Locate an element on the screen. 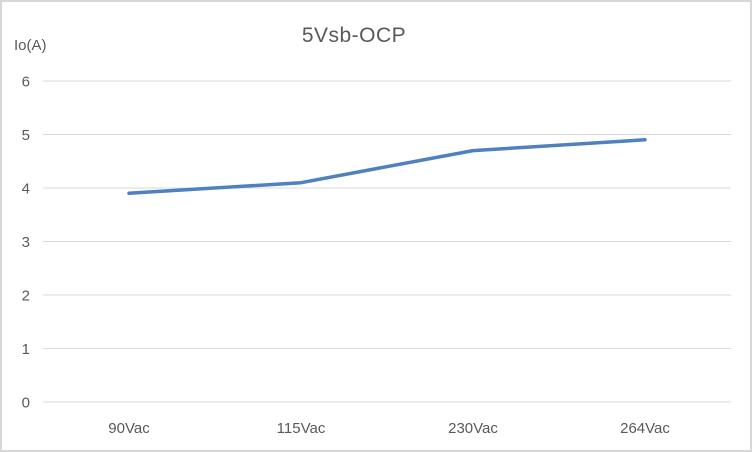 This screenshot has width=752, height=452. y-tick-label: 3 is located at coordinates (26, 242).